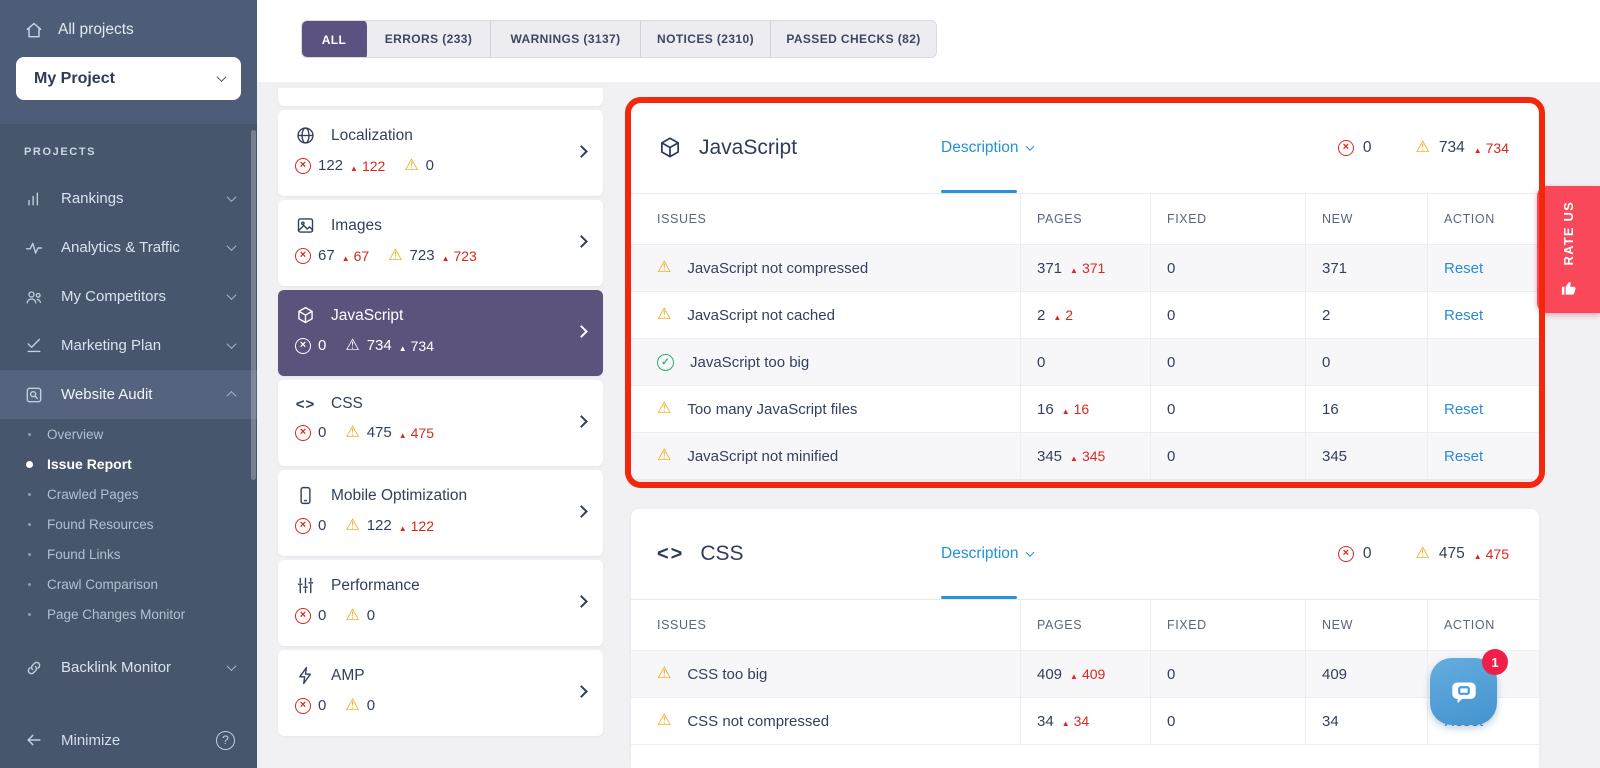 Image resolution: width=1600 pixels, height=768 pixels. I want to click on category-card-partial, so click(440, 97).